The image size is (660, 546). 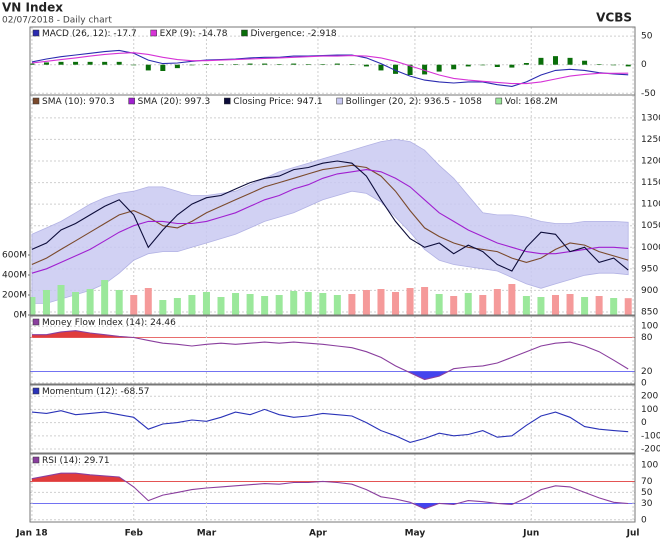 I want to click on x-tick-label: Feb, so click(x=134, y=534).